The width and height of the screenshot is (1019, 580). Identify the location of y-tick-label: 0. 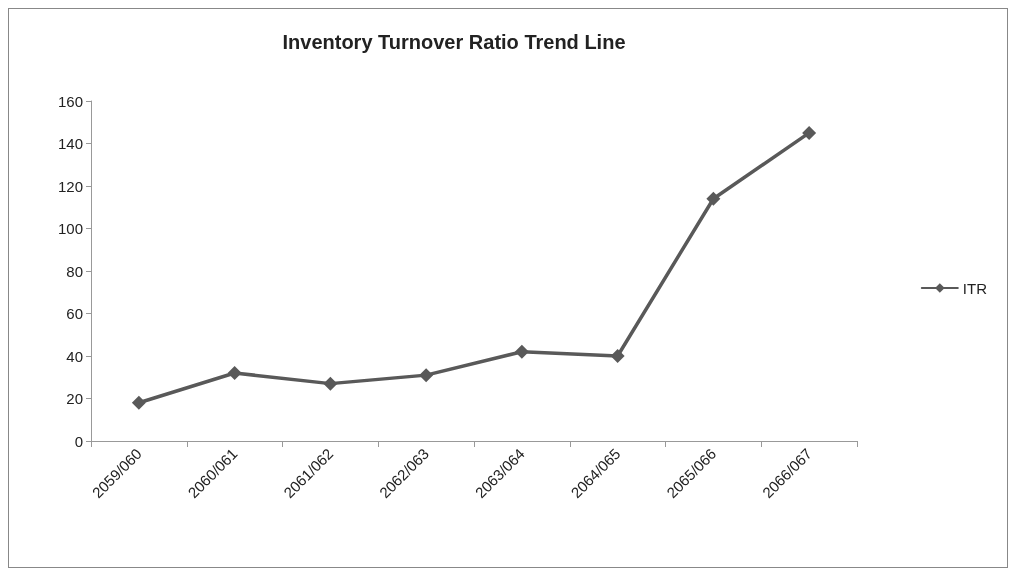
(78, 441).